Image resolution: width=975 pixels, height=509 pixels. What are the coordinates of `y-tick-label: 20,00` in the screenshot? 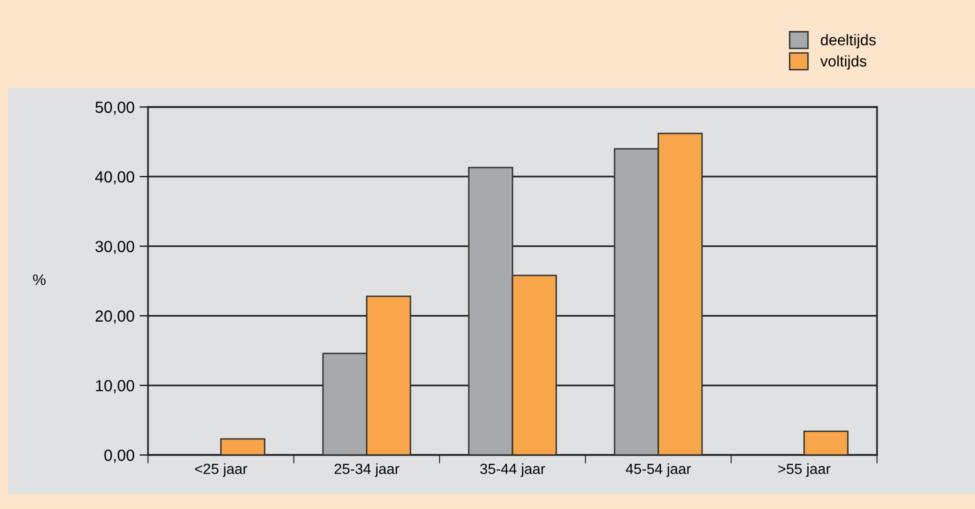 It's located at (115, 317).